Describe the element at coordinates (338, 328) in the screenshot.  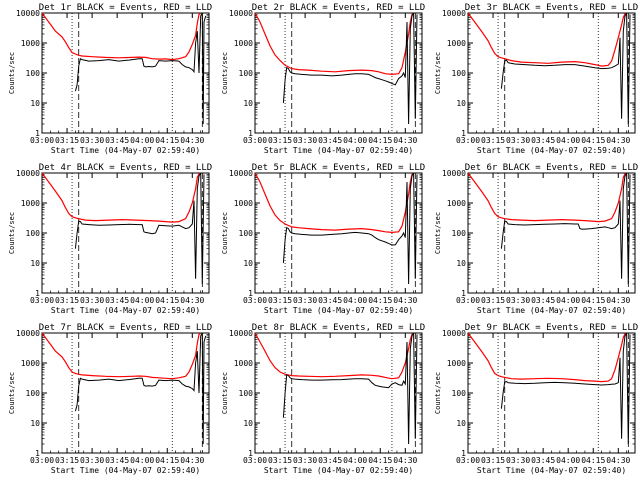
I see `panel-title: Det 8r BLACK = Events, RED = LLD` at that location.